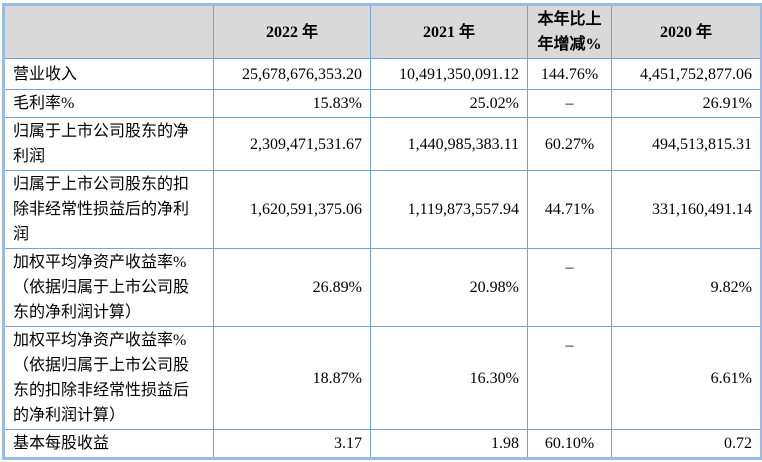 Image resolution: width=762 pixels, height=462 pixels. Describe the element at coordinates (569, 209) in the screenshot. I see `value-yoy-change: 44.71%` at that location.